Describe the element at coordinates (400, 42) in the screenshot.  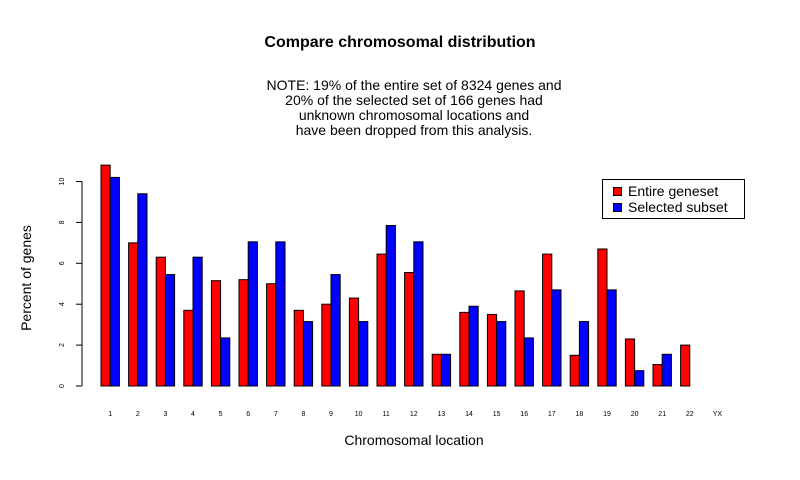
I see `chart-title: Compare chromosomal distribution` at that location.